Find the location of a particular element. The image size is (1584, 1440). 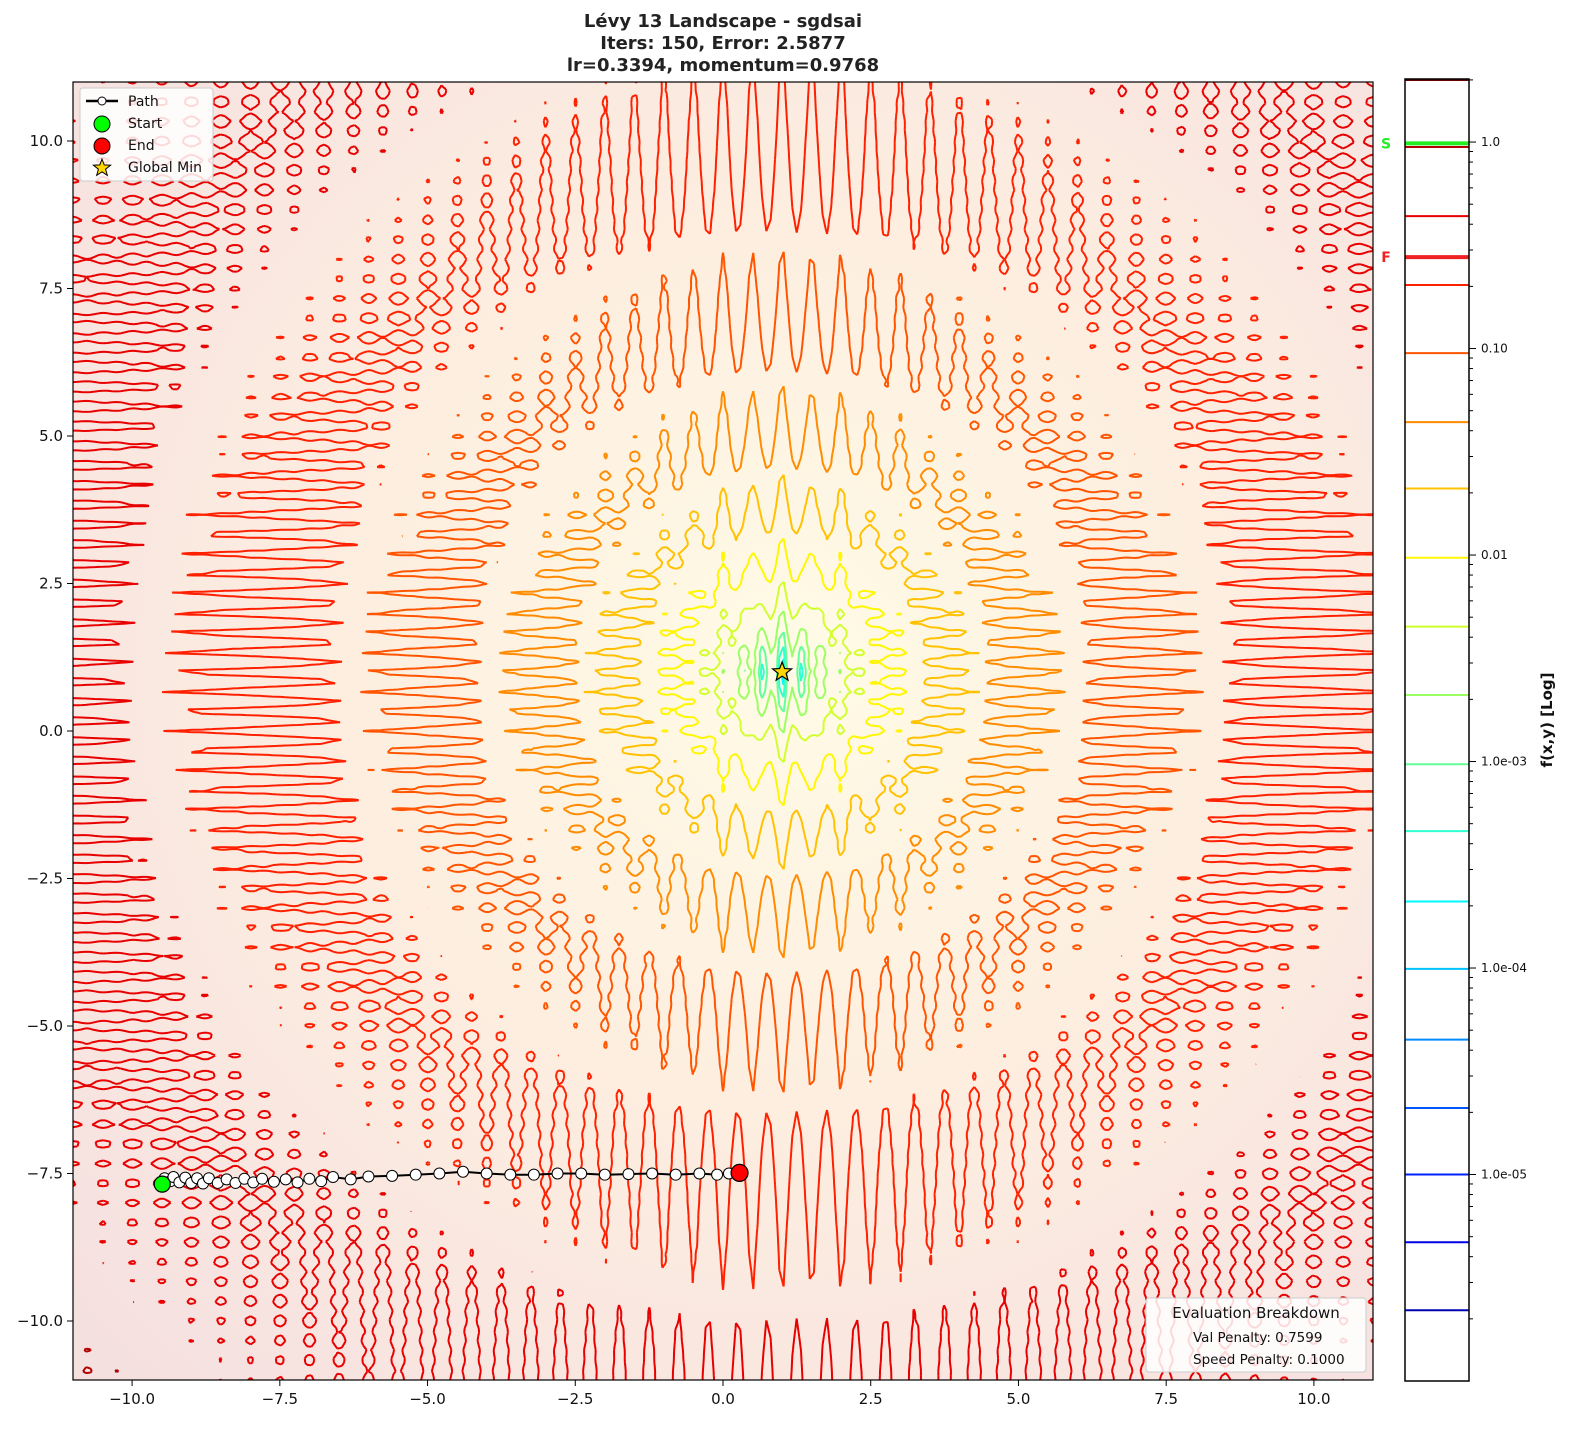

legend-start-marker is located at coordinates (102, 124).